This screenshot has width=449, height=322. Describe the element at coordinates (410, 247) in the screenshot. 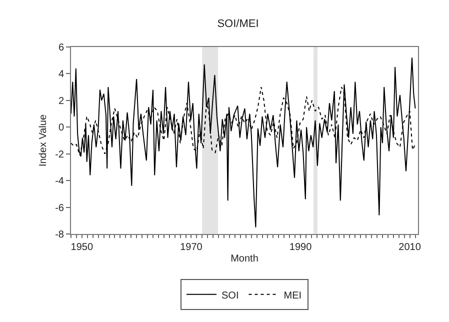

I see `x-tick-label: 2010` at that location.